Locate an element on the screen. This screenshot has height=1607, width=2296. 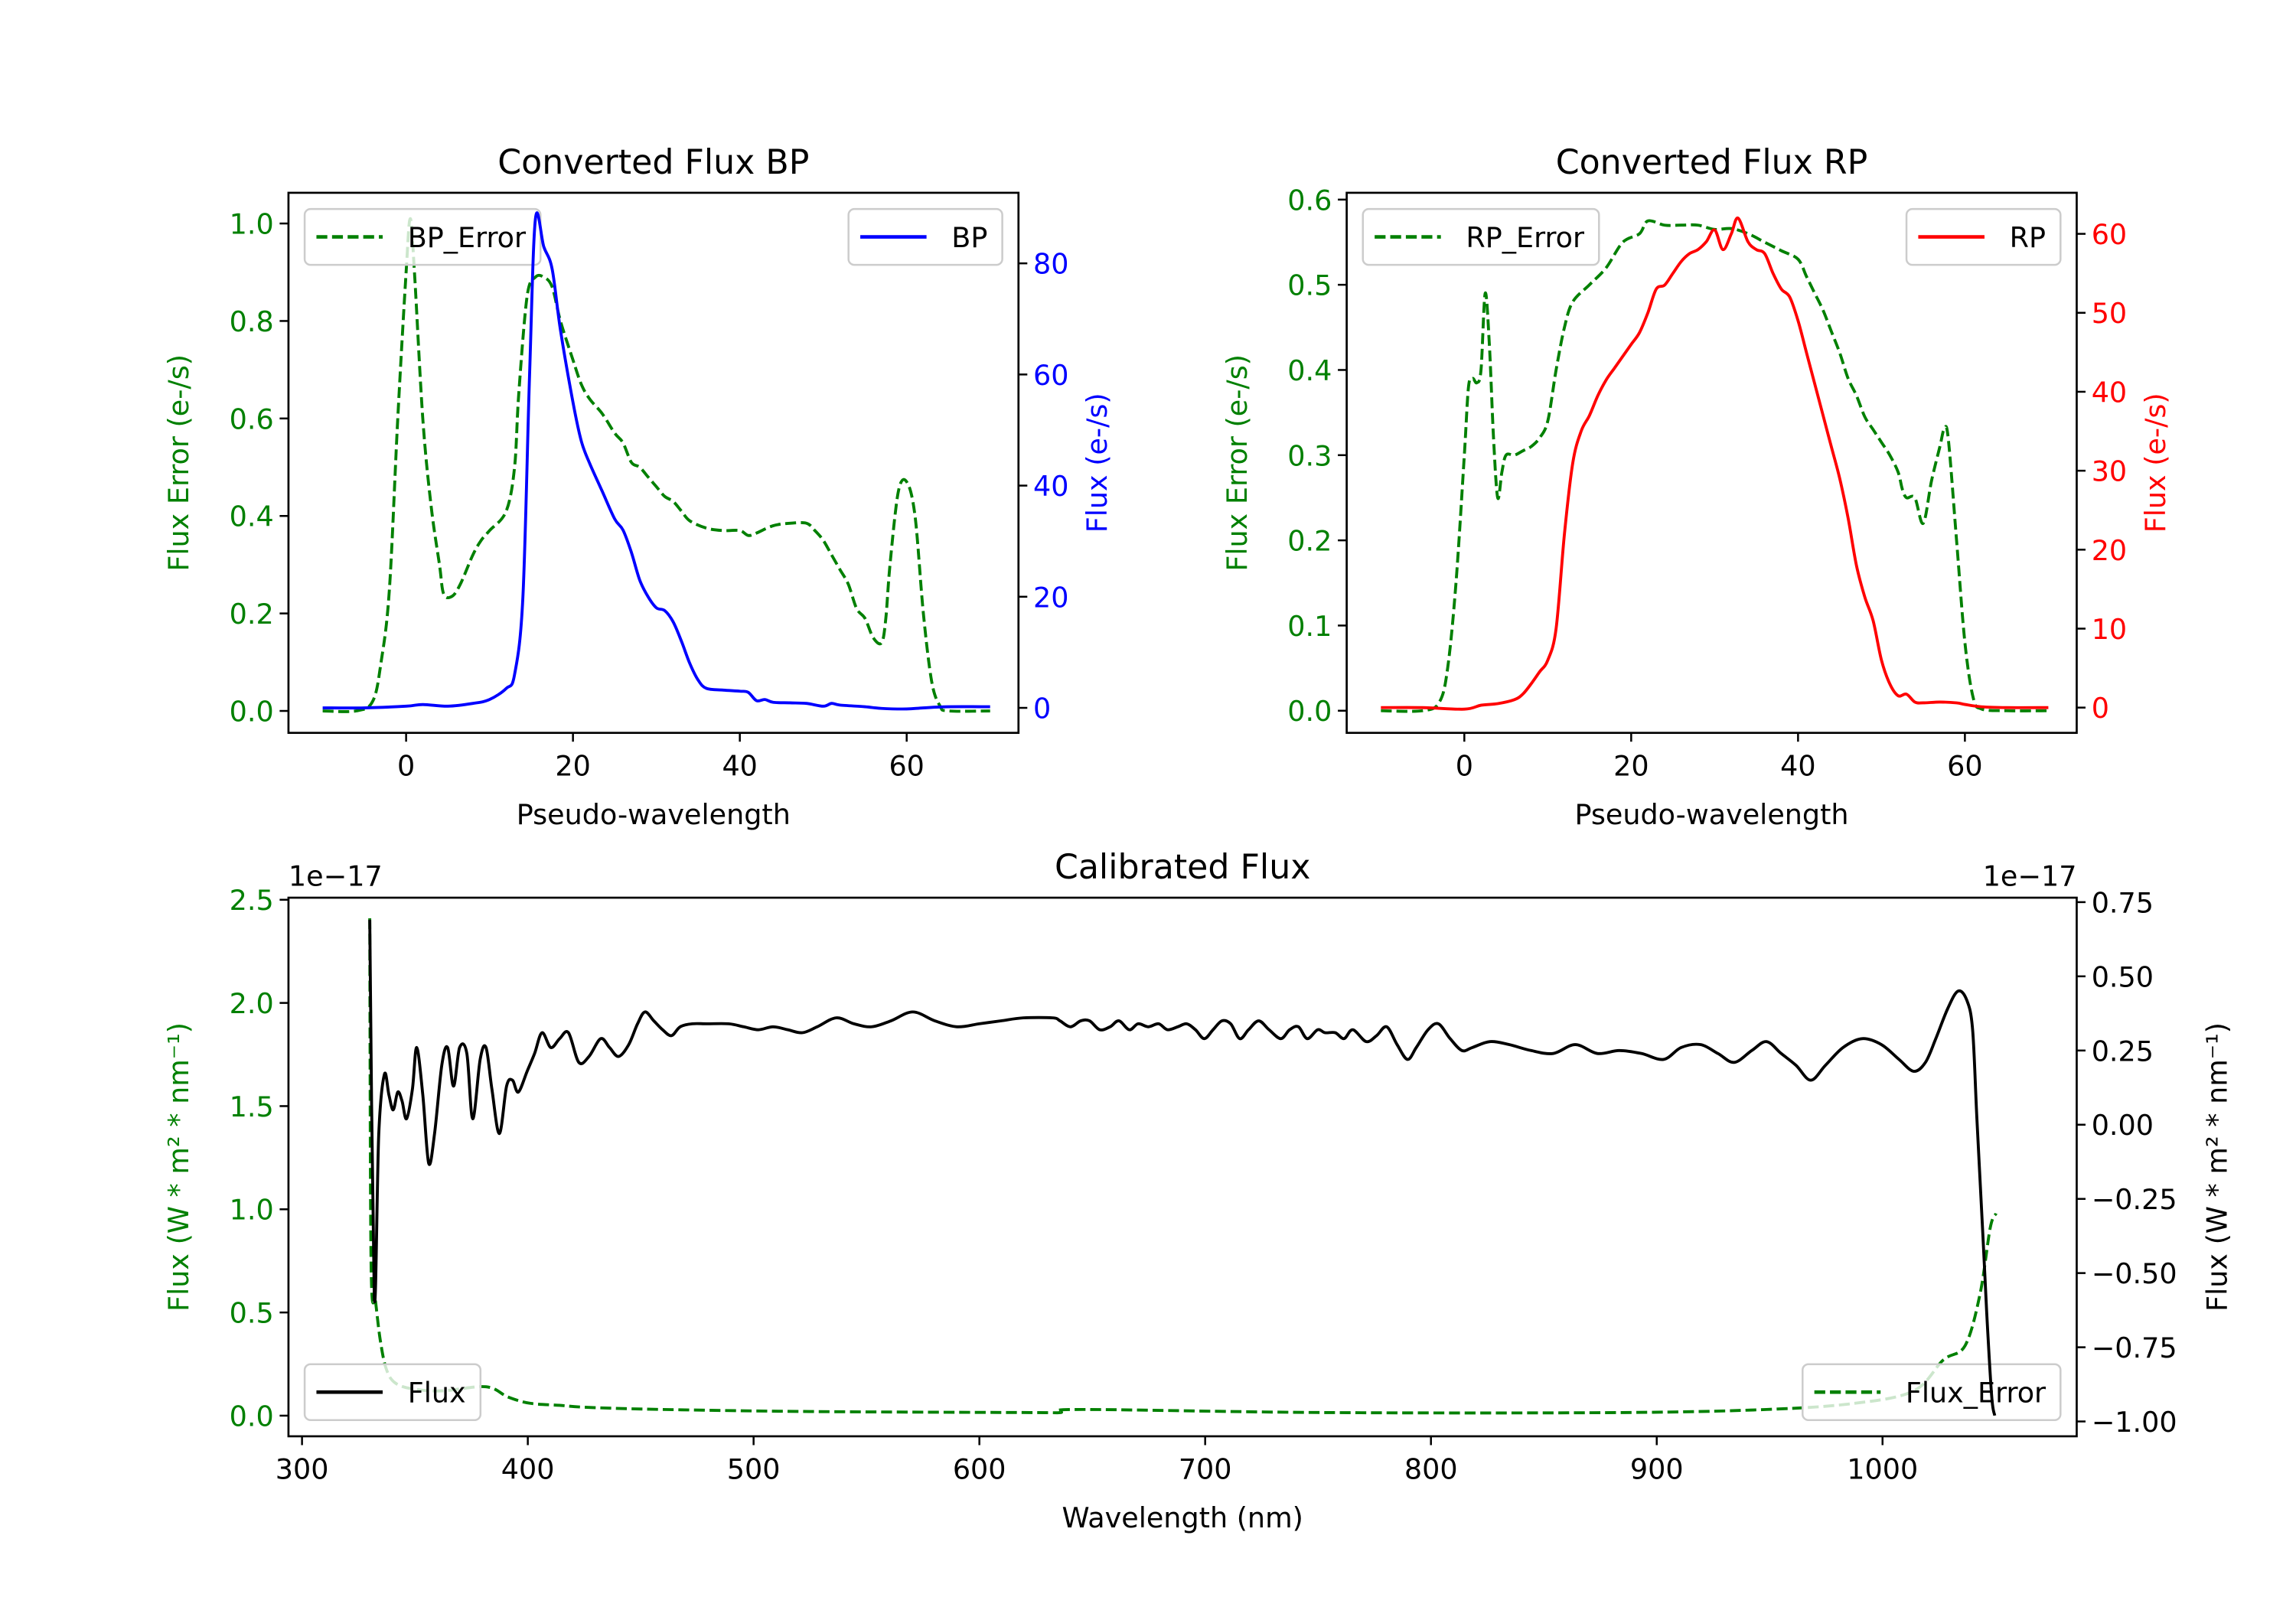
series-line-bp-error is located at coordinates (656, 465).